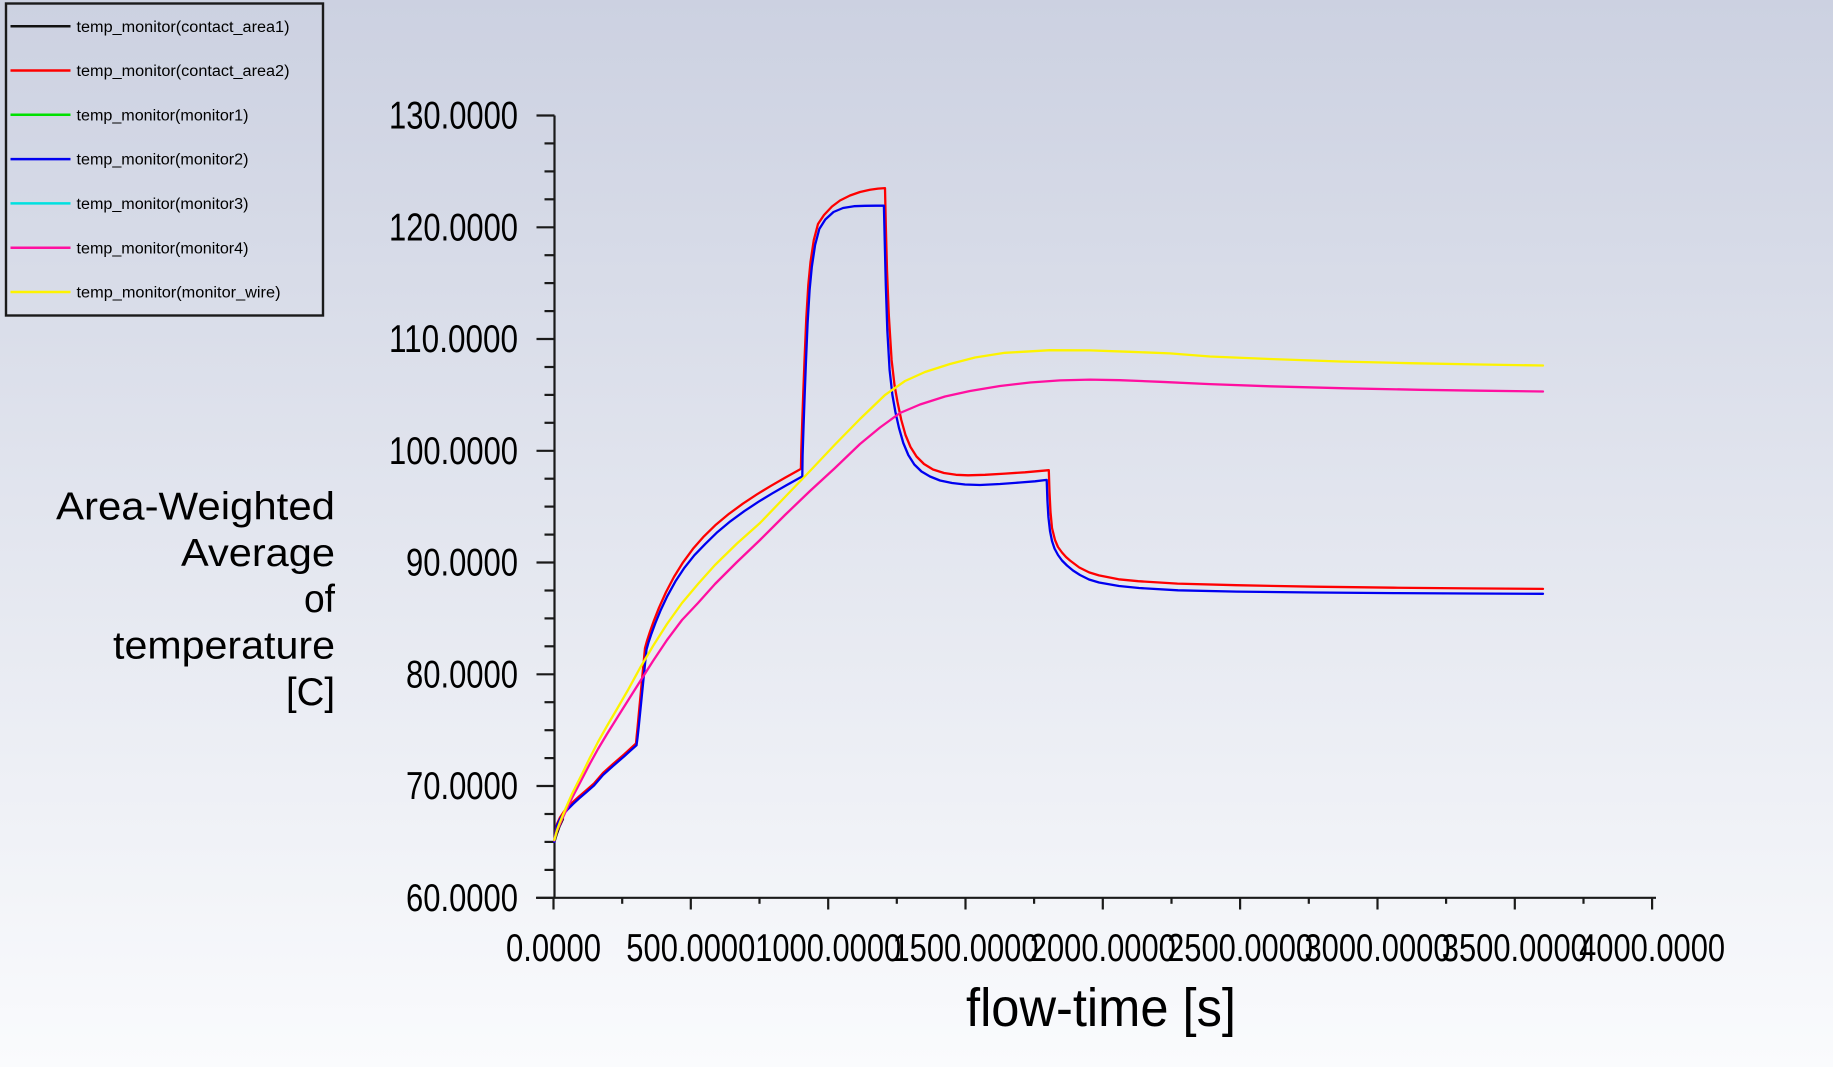  What do you see at coordinates (319, 599) in the screenshot?
I see `svg-text: of` at bounding box center [319, 599].